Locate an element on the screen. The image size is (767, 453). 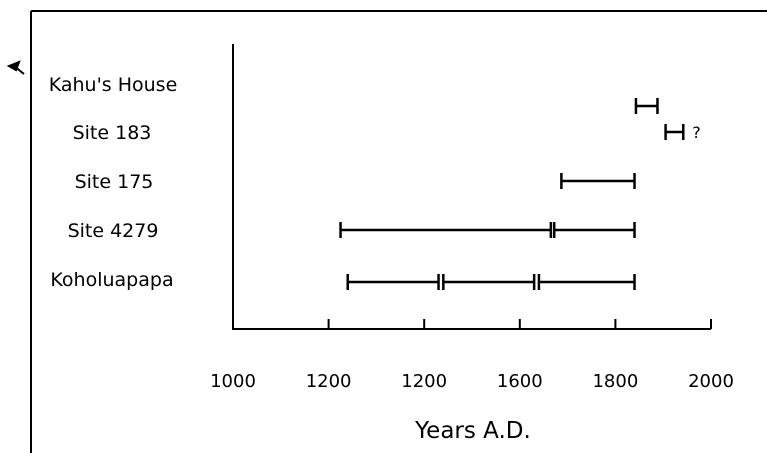
x-tick-label-1: 1200 is located at coordinates (329, 381).